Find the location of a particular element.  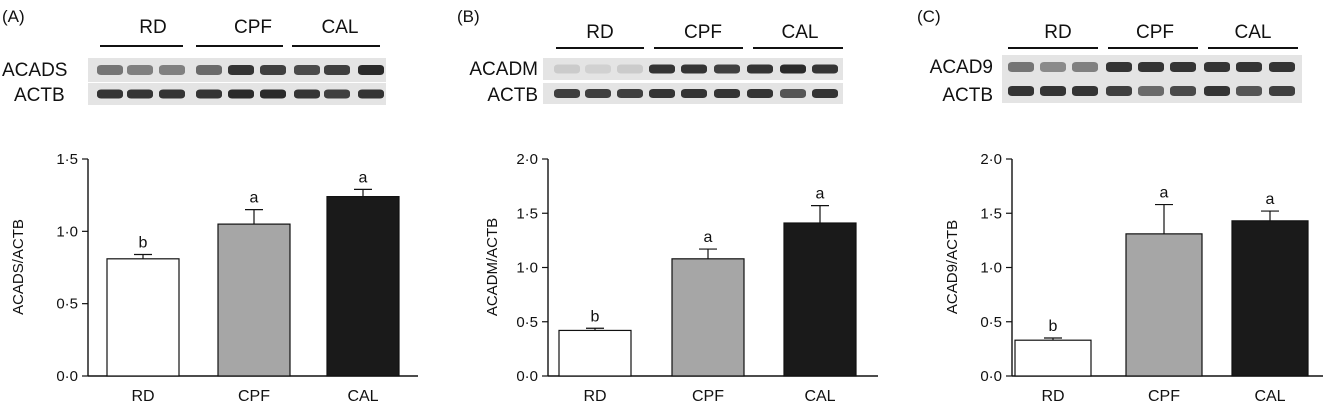

y-axis-label: ACADS/ACTB is located at coordinates (18, 267).